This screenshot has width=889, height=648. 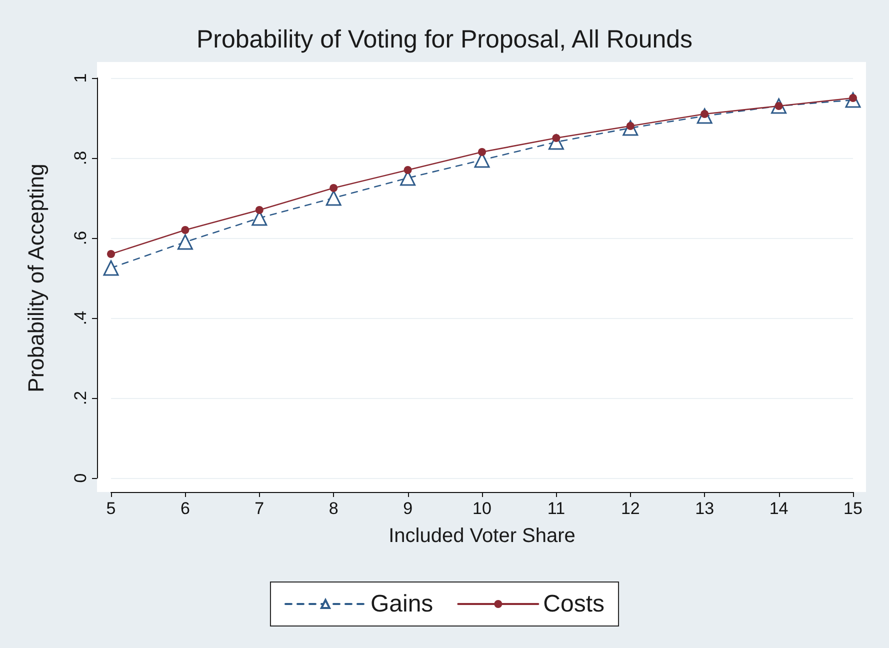 What do you see at coordinates (556, 508) in the screenshot?
I see `x-tick-label: 11` at bounding box center [556, 508].